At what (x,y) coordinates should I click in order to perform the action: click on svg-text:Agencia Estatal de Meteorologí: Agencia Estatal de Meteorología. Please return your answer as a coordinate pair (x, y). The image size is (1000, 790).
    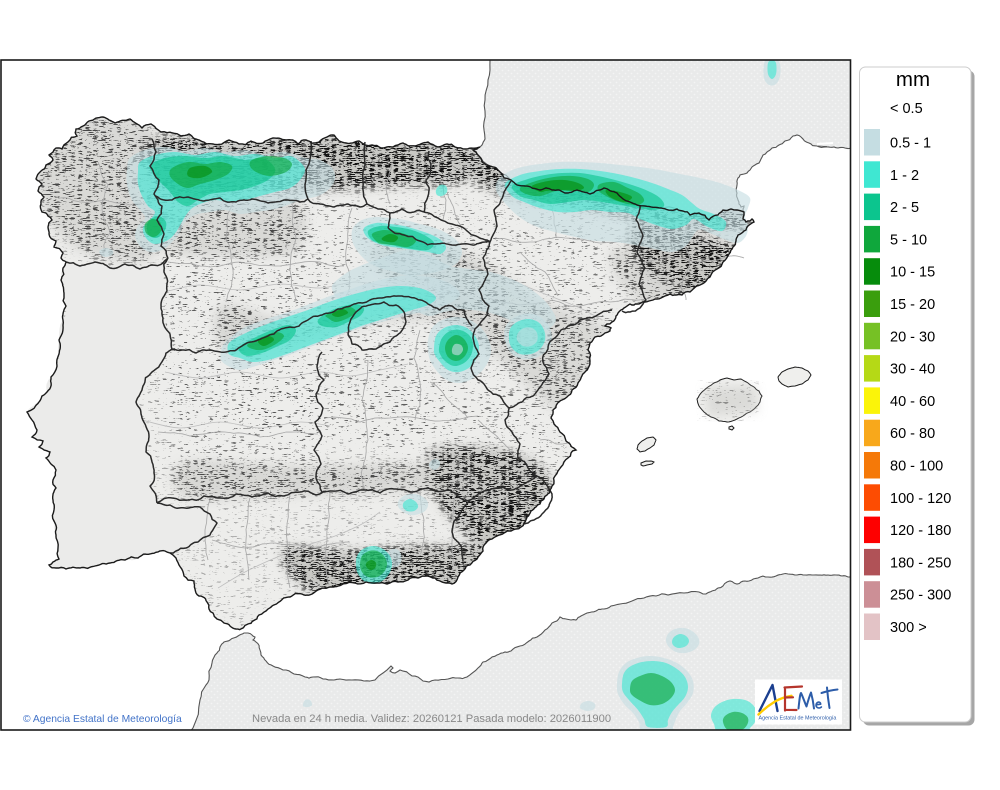
    Looking at the image, I should click on (798, 719).